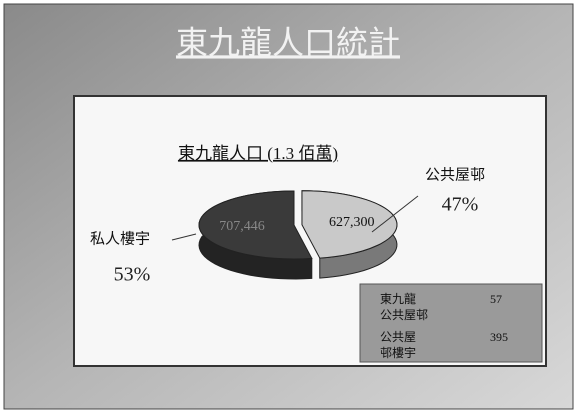 This screenshot has height=420, width=577. What do you see at coordinates (496, 299) in the screenshot?
I see `table-cell: 57` at bounding box center [496, 299].